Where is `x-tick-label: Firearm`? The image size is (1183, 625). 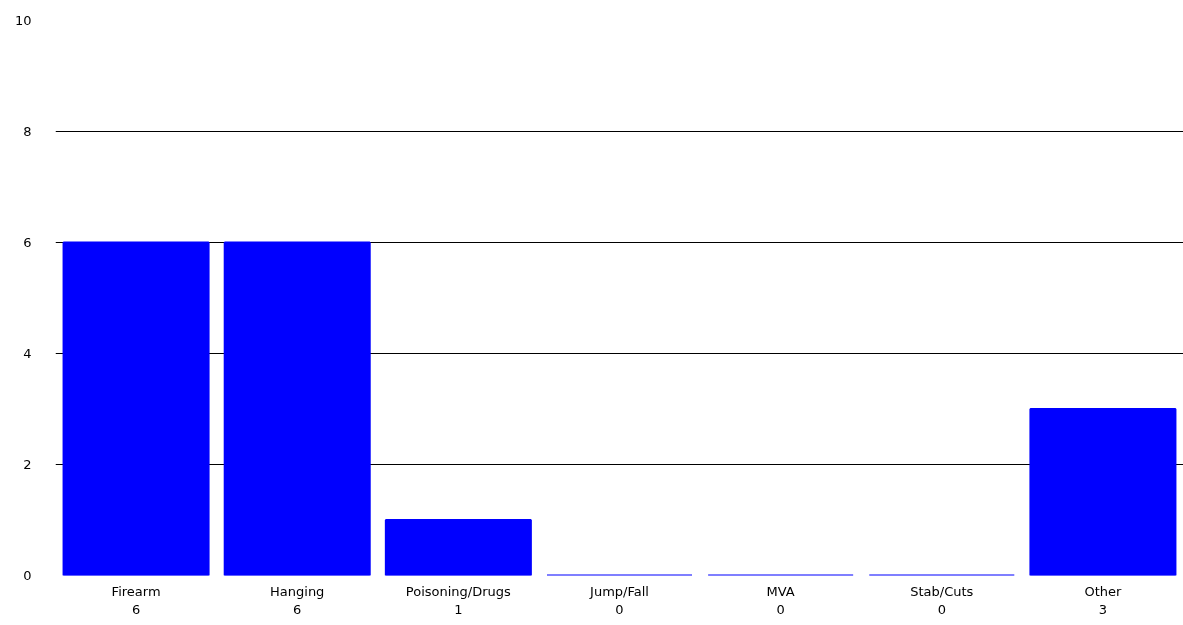
x-tick-label: Firearm is located at coordinates (136, 591).